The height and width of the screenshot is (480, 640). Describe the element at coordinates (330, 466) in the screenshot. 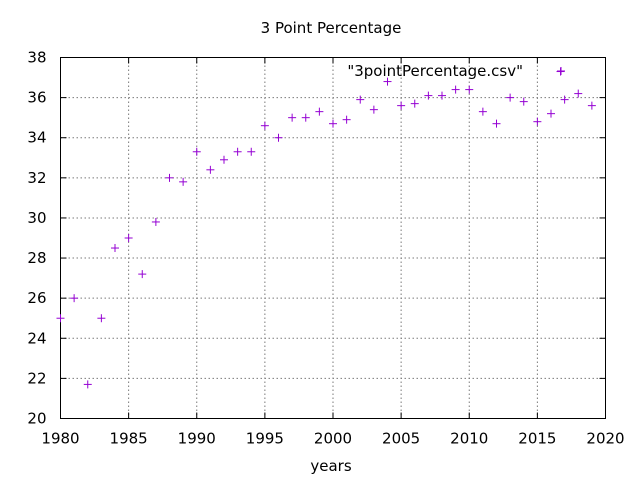

I see `x-axis-label: years` at that location.